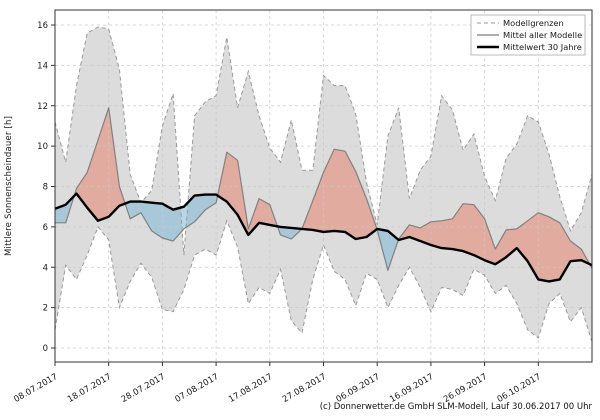  What do you see at coordinates (304, 388) in the screenshot?
I see `x-tick-label: 27.08.2017` at bounding box center [304, 388].